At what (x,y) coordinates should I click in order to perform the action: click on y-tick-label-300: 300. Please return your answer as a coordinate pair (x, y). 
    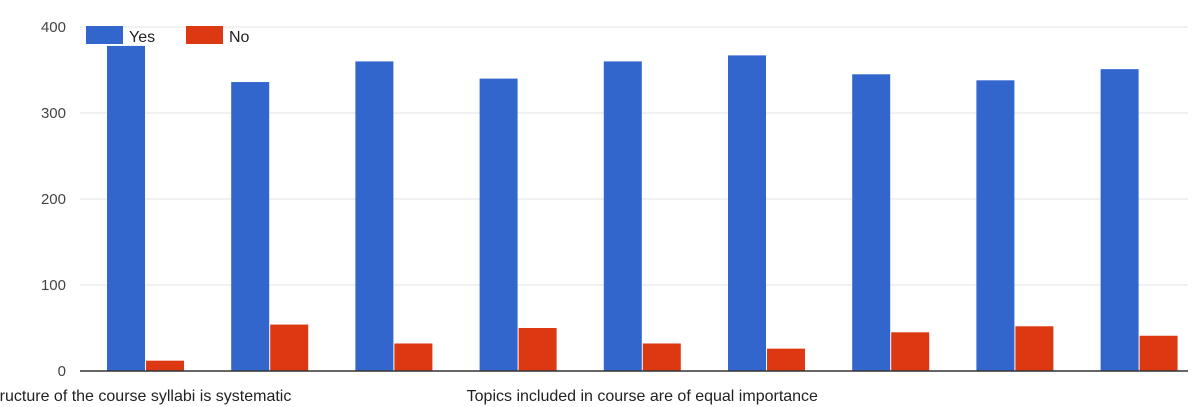
    Looking at the image, I should click on (53, 113).